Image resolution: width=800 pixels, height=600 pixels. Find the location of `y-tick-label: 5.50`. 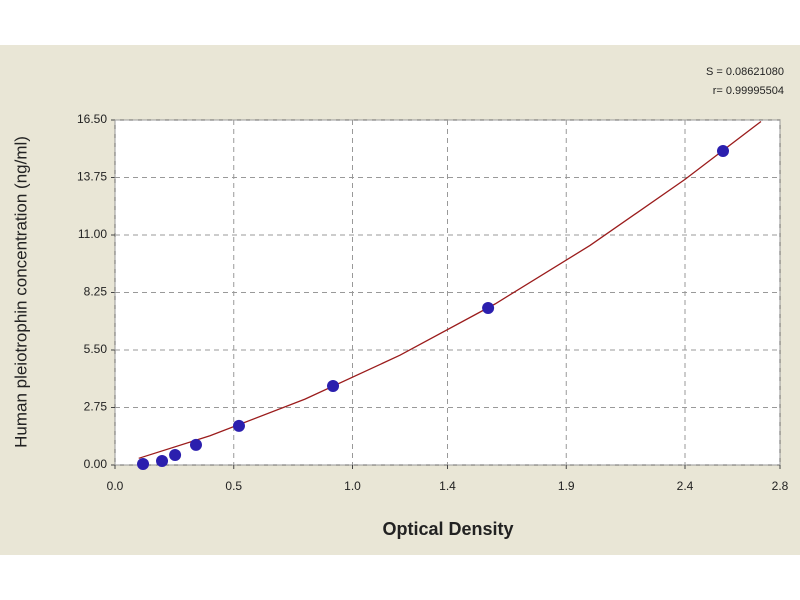

y-tick-label: 5.50 is located at coordinates (96, 349).